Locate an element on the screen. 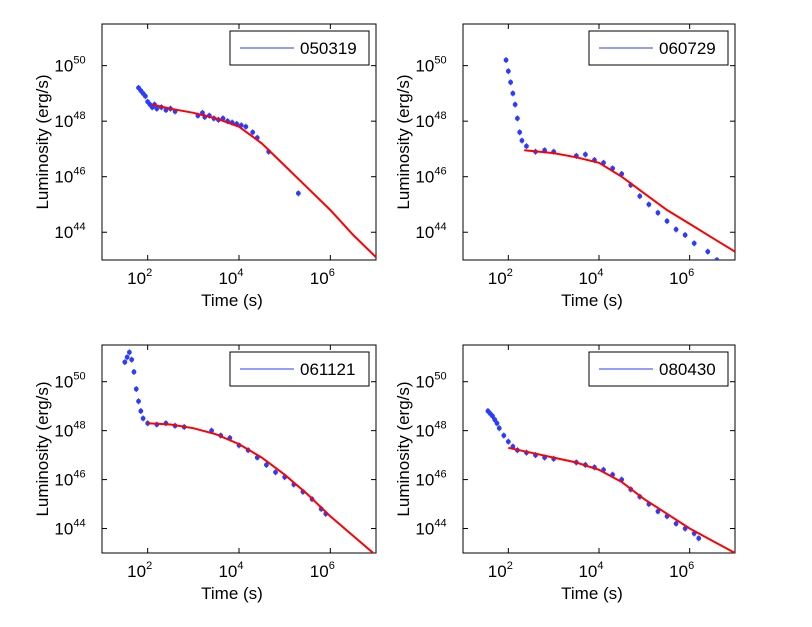  legend: 061121 is located at coordinates (299, 369).